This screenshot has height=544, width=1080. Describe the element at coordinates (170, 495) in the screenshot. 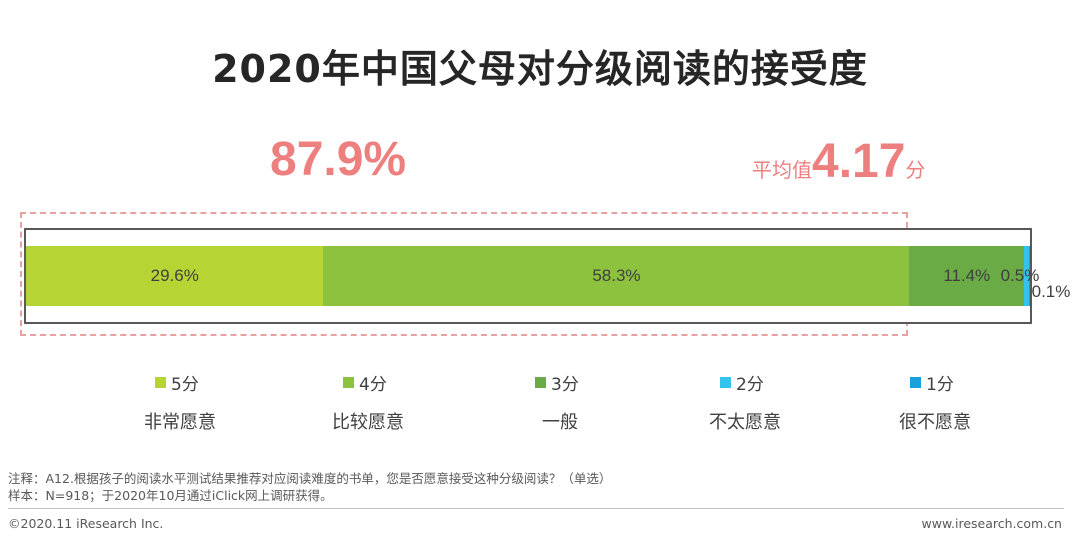

I see `footnote-sample: 样本：N=918；于2020年10月通过iClick网上调研获得。` at that location.